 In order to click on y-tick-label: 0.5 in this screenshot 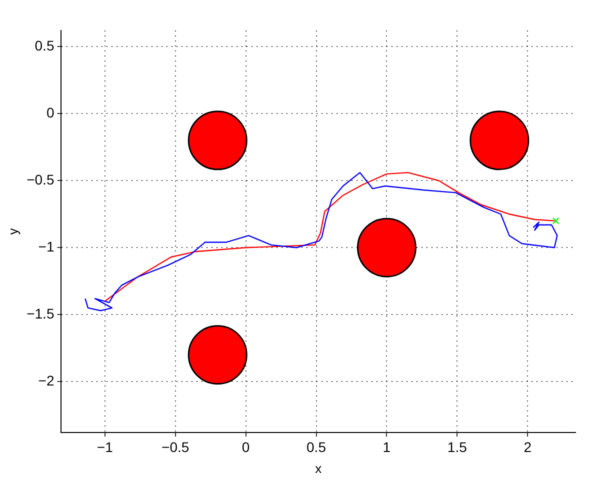, I will do `click(44, 45)`.